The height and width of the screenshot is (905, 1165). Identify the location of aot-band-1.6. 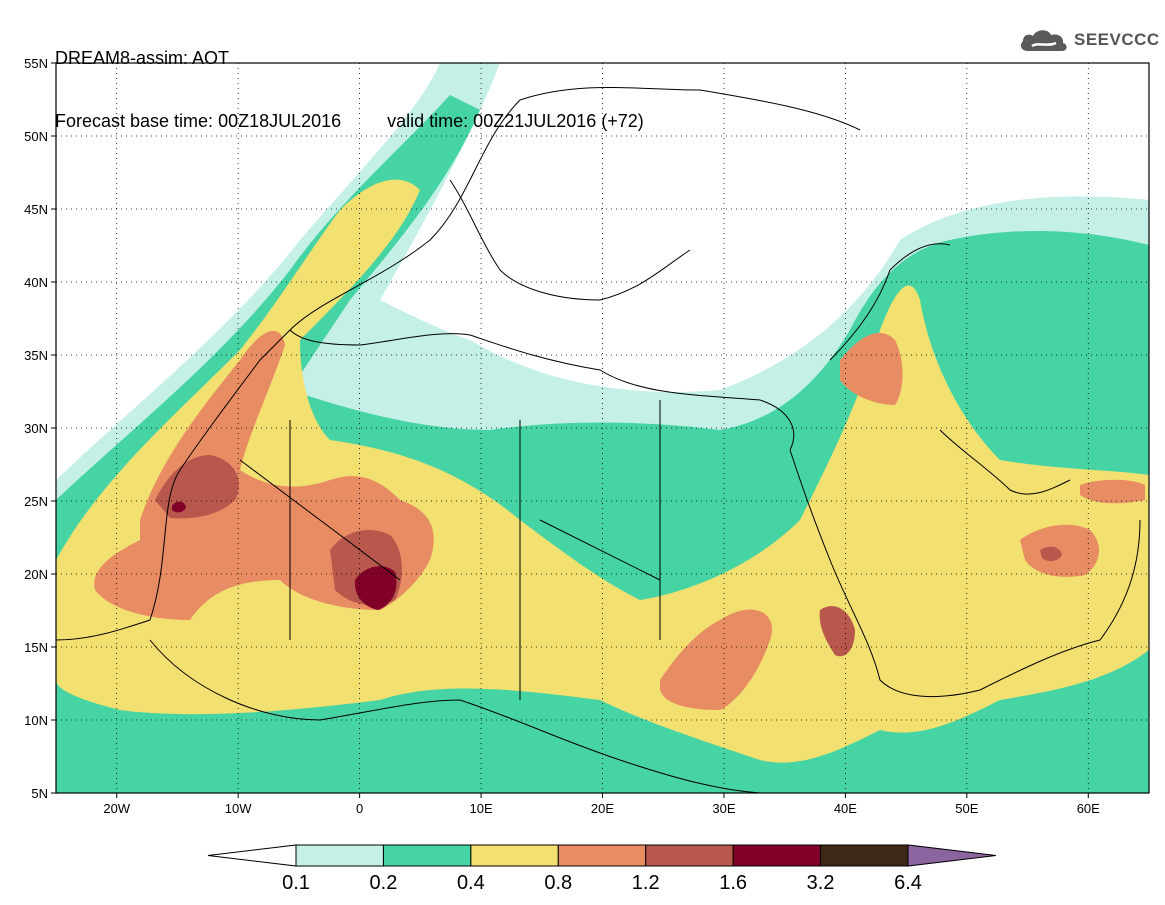
(284, 555).